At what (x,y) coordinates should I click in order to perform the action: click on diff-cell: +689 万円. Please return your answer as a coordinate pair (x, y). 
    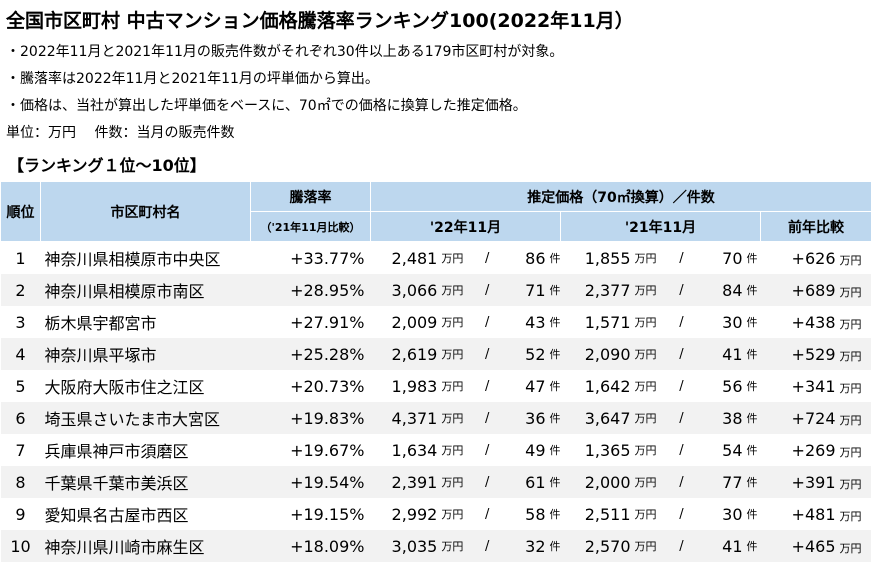
    Looking at the image, I should click on (815, 290).